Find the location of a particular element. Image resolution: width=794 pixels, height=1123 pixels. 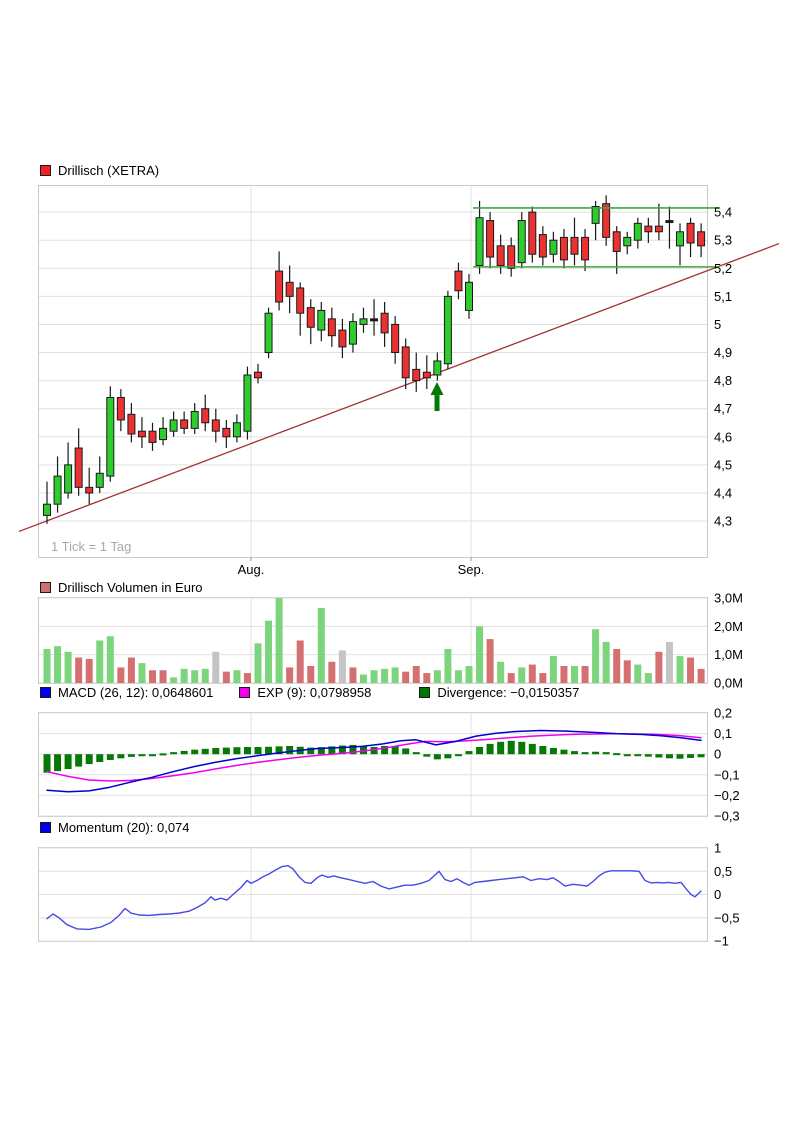

svg-text: 4,4 is located at coordinates (723, 492).